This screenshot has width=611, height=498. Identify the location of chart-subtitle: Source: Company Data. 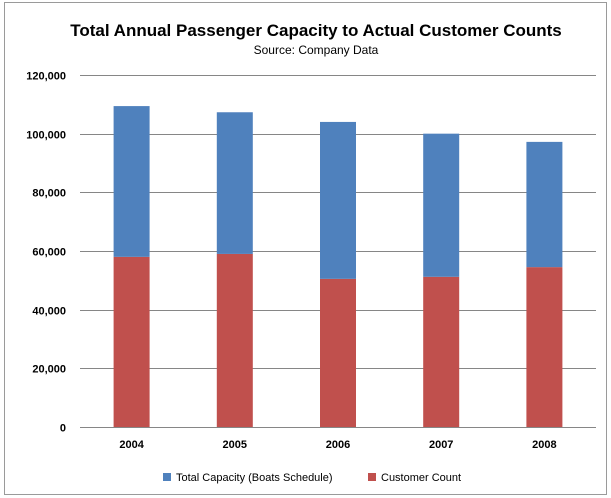
(316, 50).